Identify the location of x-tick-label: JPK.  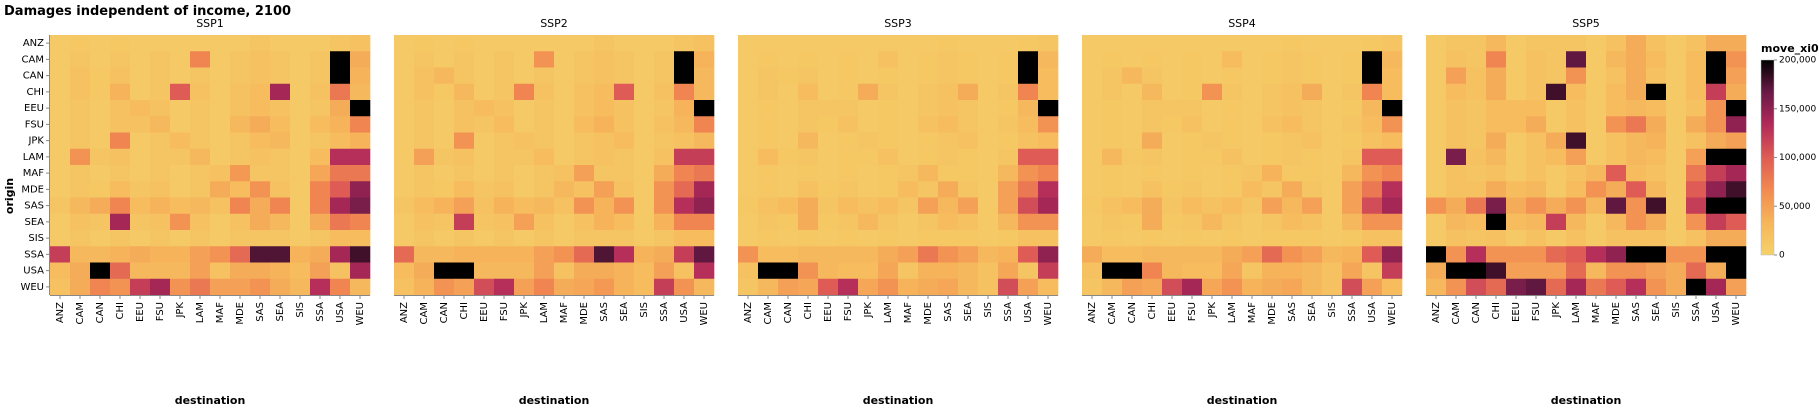
(180, 310).